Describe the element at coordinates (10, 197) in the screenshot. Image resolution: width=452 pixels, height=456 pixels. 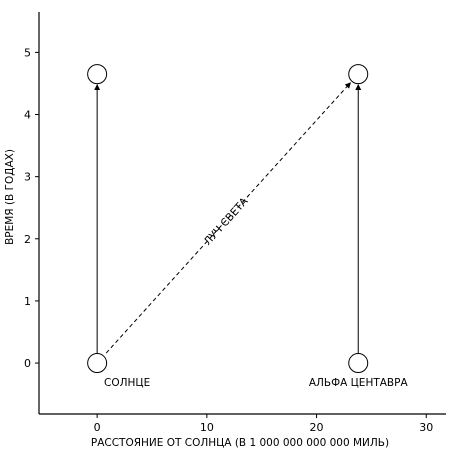
I see `y-axis-title: ВРЕМЯ (В ГОДАХ)` at that location.